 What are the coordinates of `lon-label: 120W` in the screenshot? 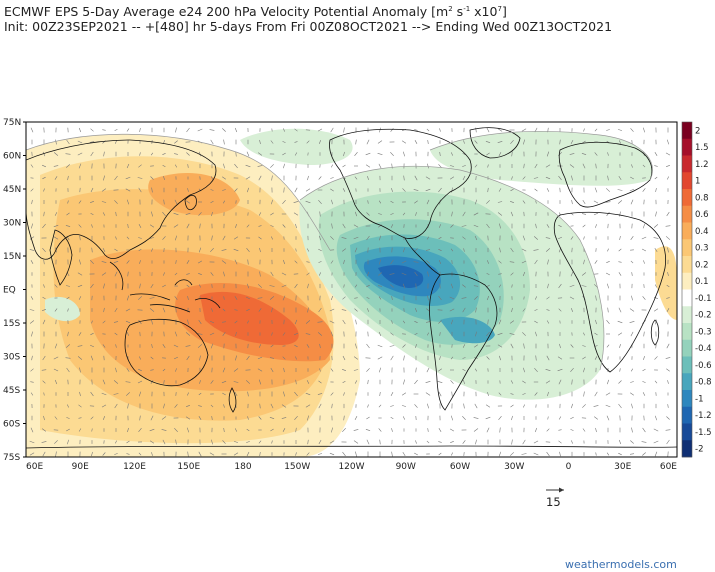 It's located at (351, 467).